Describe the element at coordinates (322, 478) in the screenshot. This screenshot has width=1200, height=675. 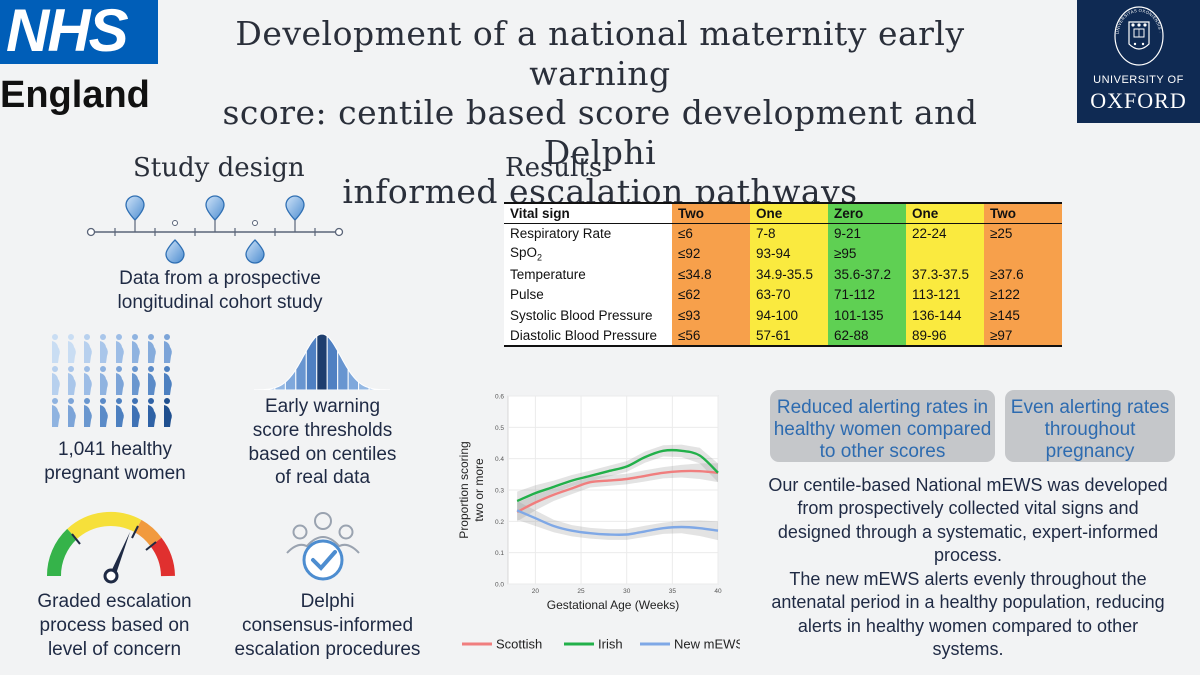
I see `caption-line: of real data` at that location.